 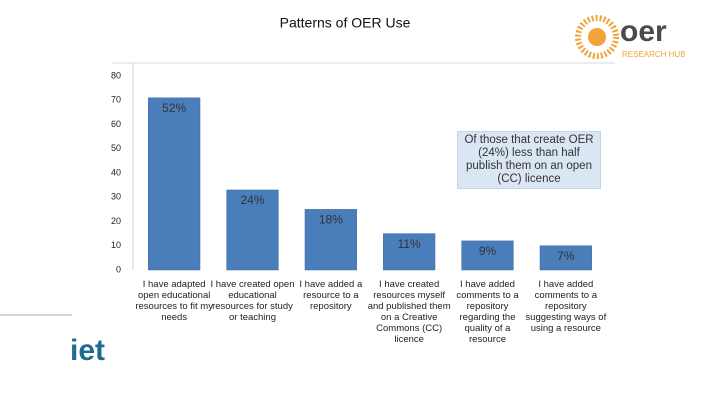 What do you see at coordinates (116, 172) in the screenshot?
I see `y-tick-label: 40` at bounding box center [116, 172].